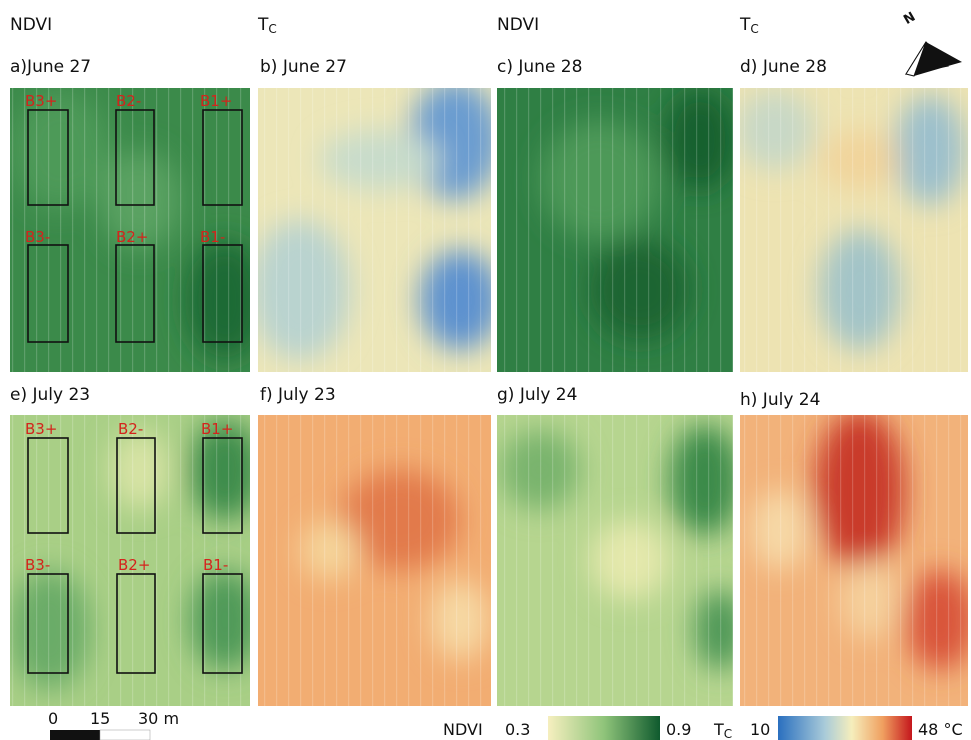  I want to click on legend-max: 48 °C, so click(940, 729).